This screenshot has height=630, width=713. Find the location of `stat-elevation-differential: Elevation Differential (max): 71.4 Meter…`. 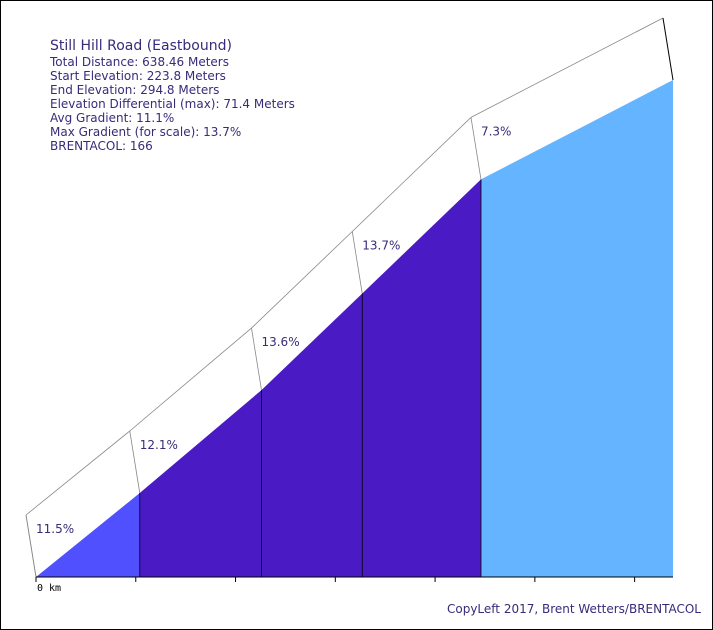

stat-elevation-differential: Elevation Differential (max): 71.4 Meter… is located at coordinates (172, 104).